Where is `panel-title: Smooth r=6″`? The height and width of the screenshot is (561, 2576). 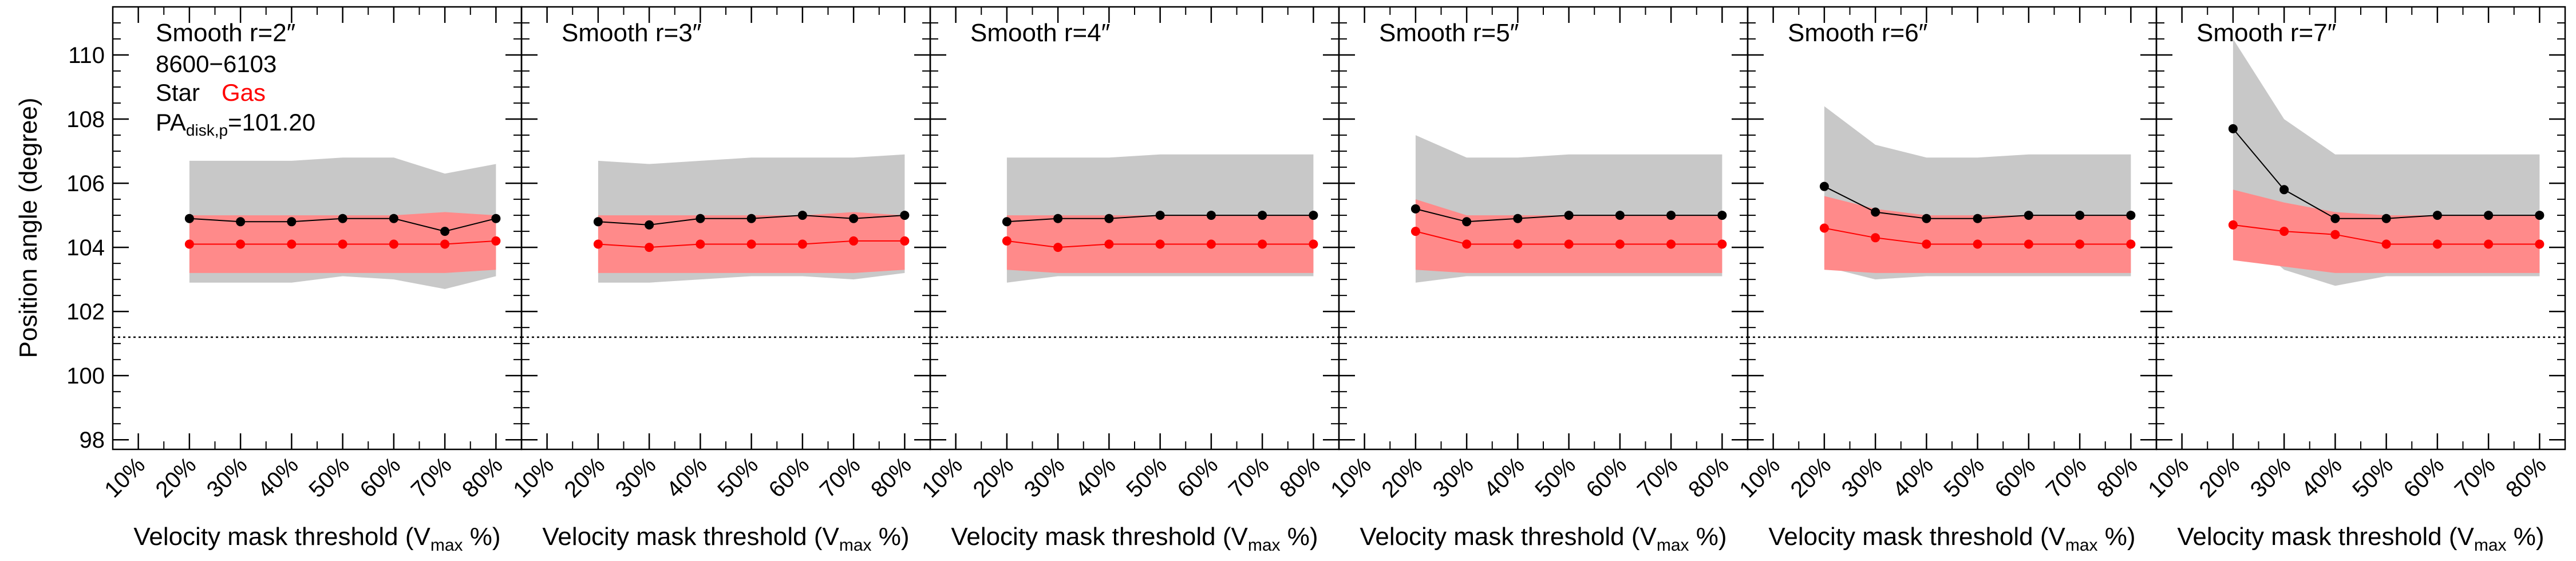
panel-title: Smooth r=6″ is located at coordinates (1857, 33).